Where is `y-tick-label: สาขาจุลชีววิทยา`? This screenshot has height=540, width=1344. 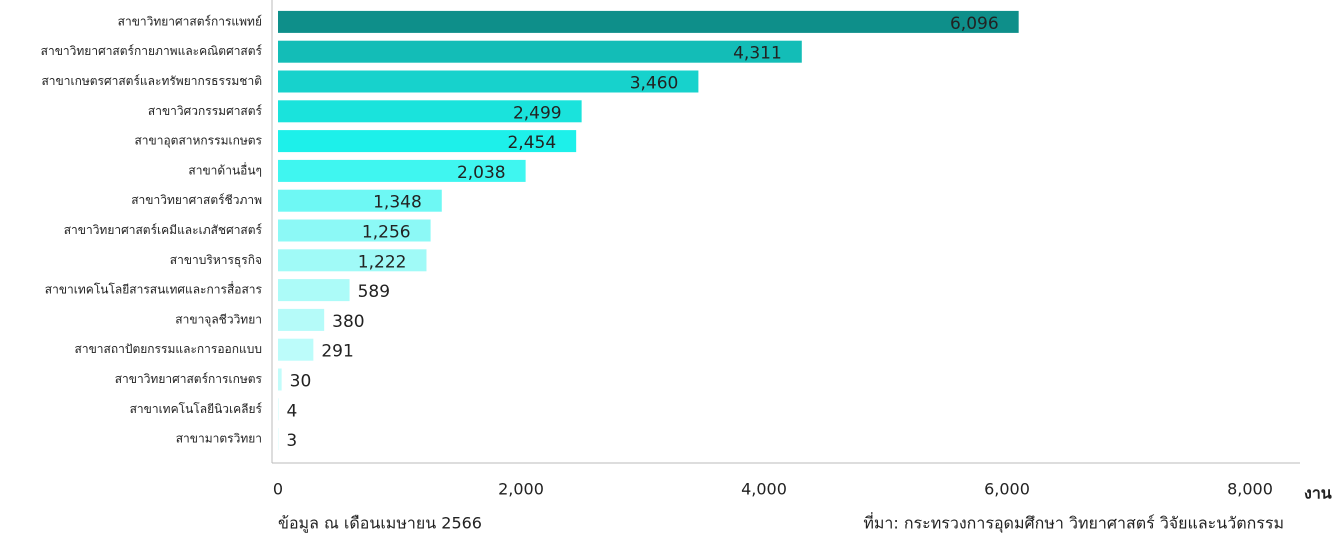
y-tick-label: สาขาจุลชีววิทยา is located at coordinates (218, 319).